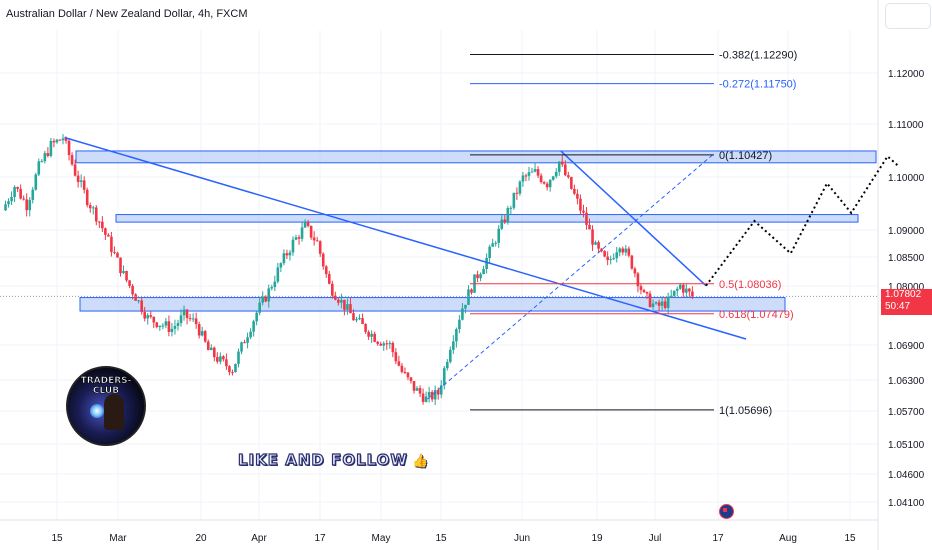  Describe the element at coordinates (906, 125) in the screenshot. I see `y-tick-label: 1.11000` at that location.